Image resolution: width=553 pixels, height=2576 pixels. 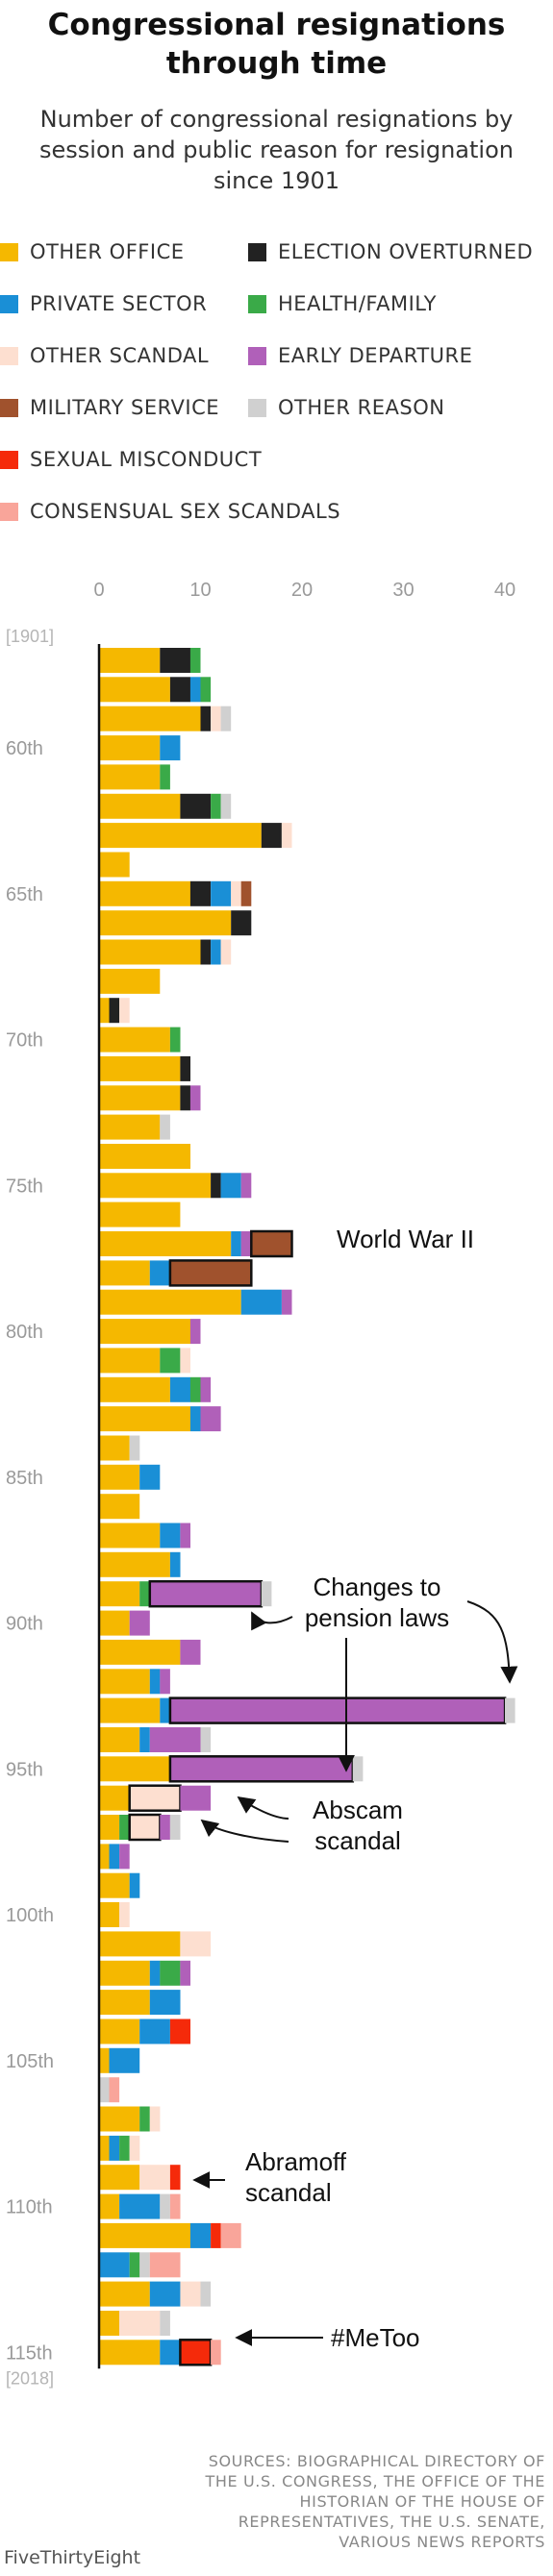 What do you see at coordinates (405, 1239) in the screenshot?
I see `annotation-world-war-ii: World War II` at bounding box center [405, 1239].